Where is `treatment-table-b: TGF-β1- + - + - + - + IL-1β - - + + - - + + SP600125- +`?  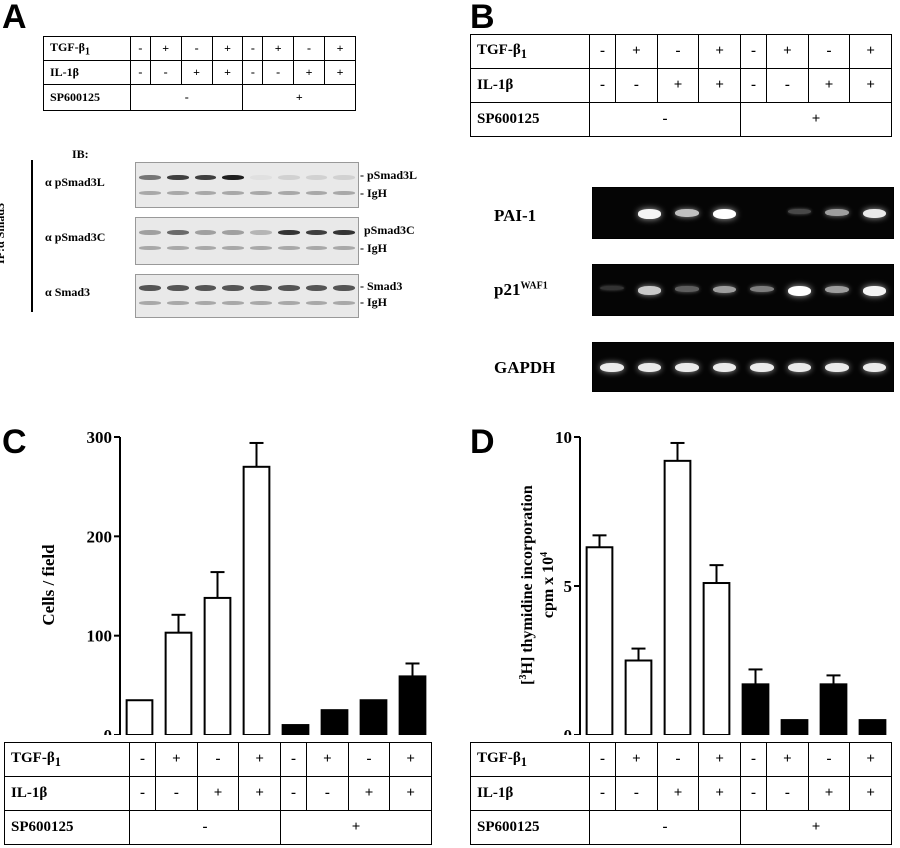 treatment-table-b: TGF-β1- + - + - + - + IL-1β - - + + - - + + SP600125- + is located at coordinates (681, 85).